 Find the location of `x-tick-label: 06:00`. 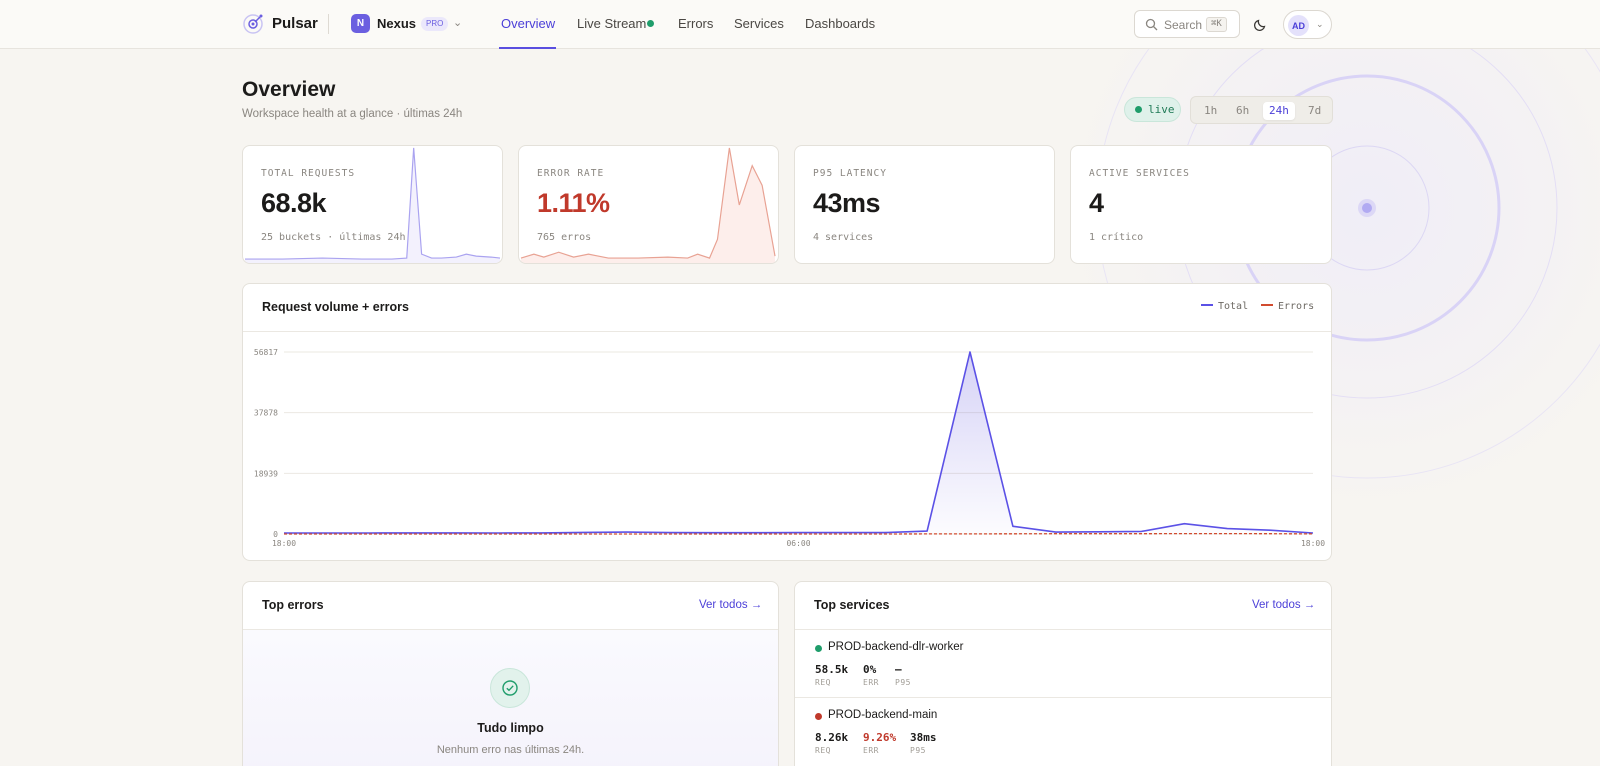

x-tick-label: 06:00 is located at coordinates (798, 543).